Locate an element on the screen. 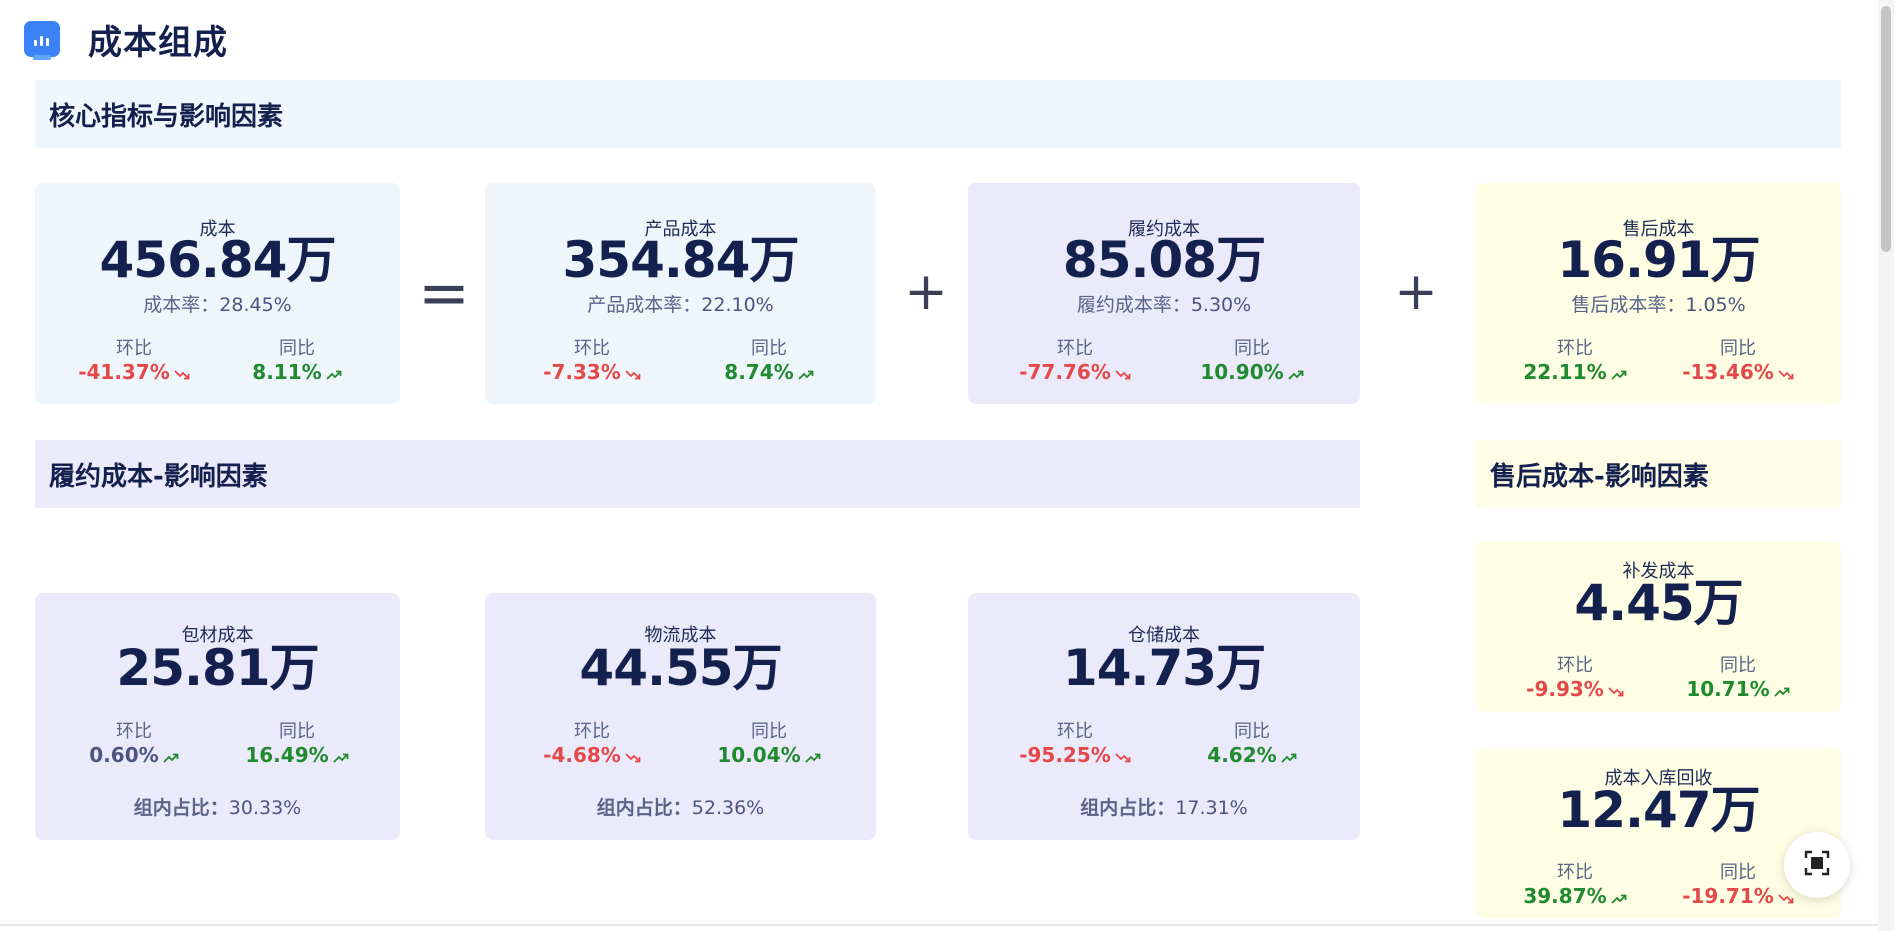 This screenshot has height=931, width=1897. mom-metric: 环比 39.87% is located at coordinates (1575, 884).